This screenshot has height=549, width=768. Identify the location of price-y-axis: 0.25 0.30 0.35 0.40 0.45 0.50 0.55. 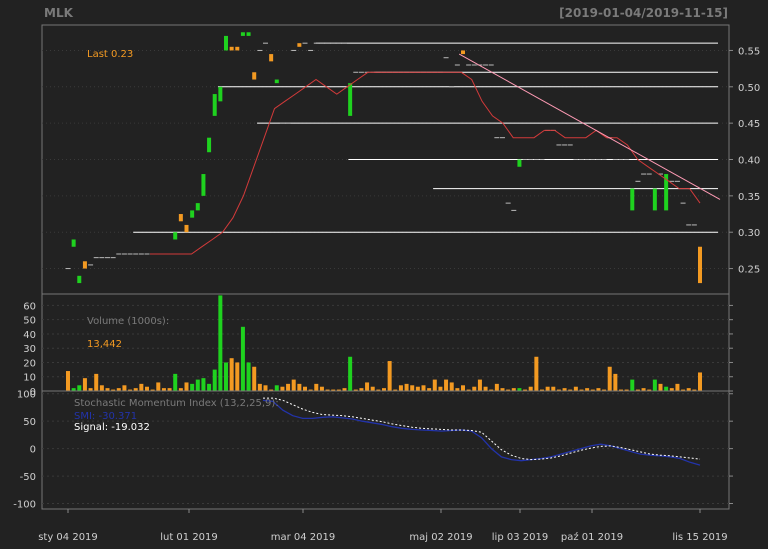
(744, 161).